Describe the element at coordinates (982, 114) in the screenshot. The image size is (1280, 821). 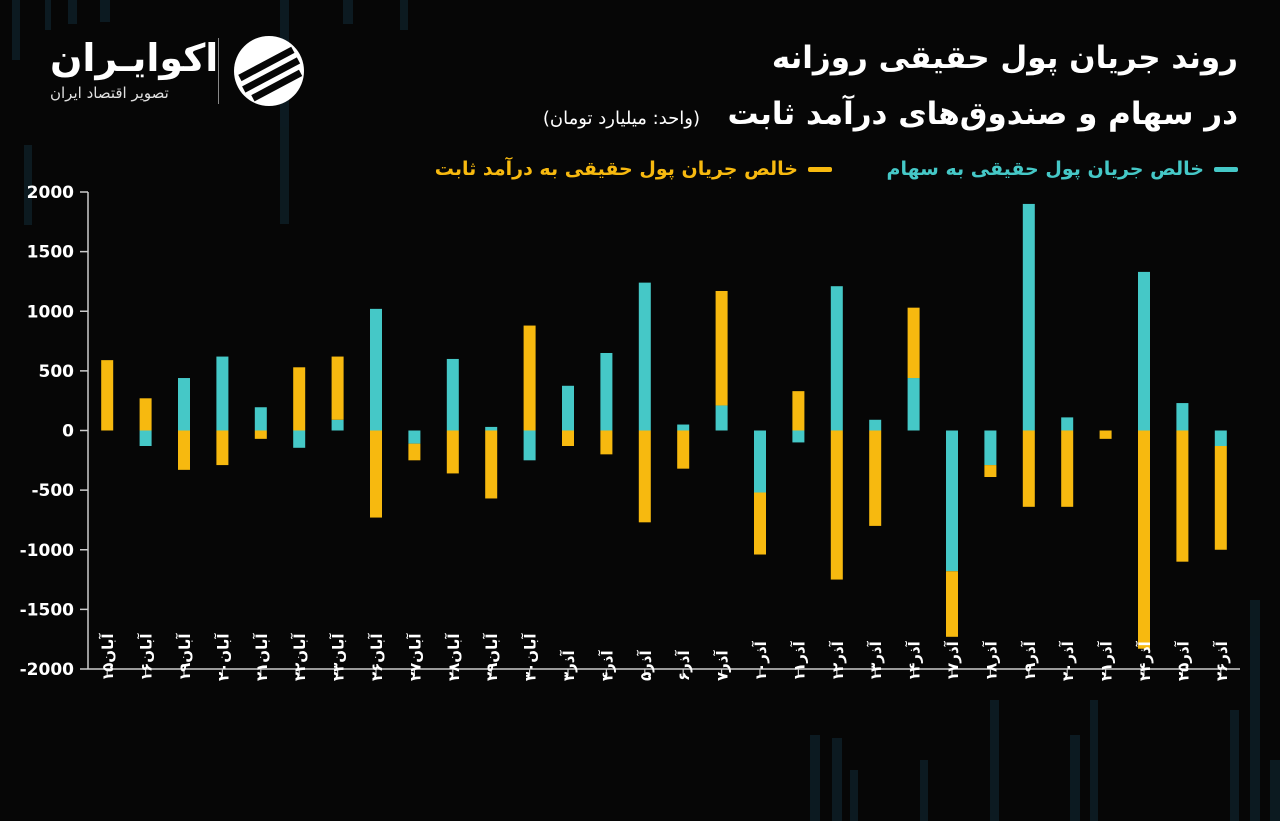
I see `chart-title-line2: در سهام و صندوق‌های درآمد ثابت` at that location.